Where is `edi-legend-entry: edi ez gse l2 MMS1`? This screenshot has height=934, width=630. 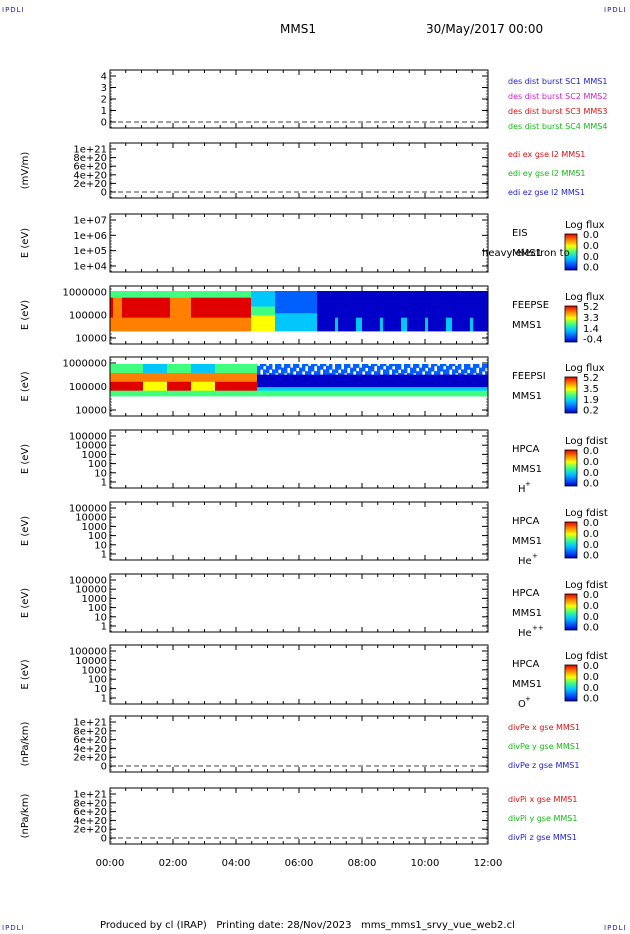
edi-legend-entry: edi ez gse l2 MMS1 is located at coordinates (546, 192).